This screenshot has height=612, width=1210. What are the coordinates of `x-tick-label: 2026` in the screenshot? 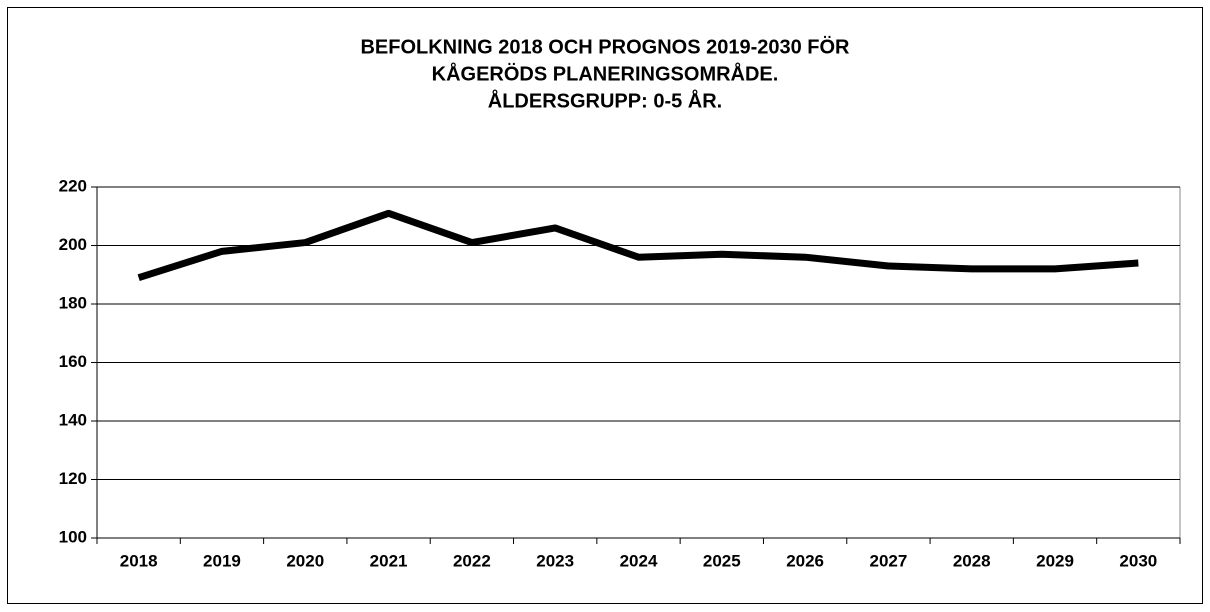 It's located at (805, 560).